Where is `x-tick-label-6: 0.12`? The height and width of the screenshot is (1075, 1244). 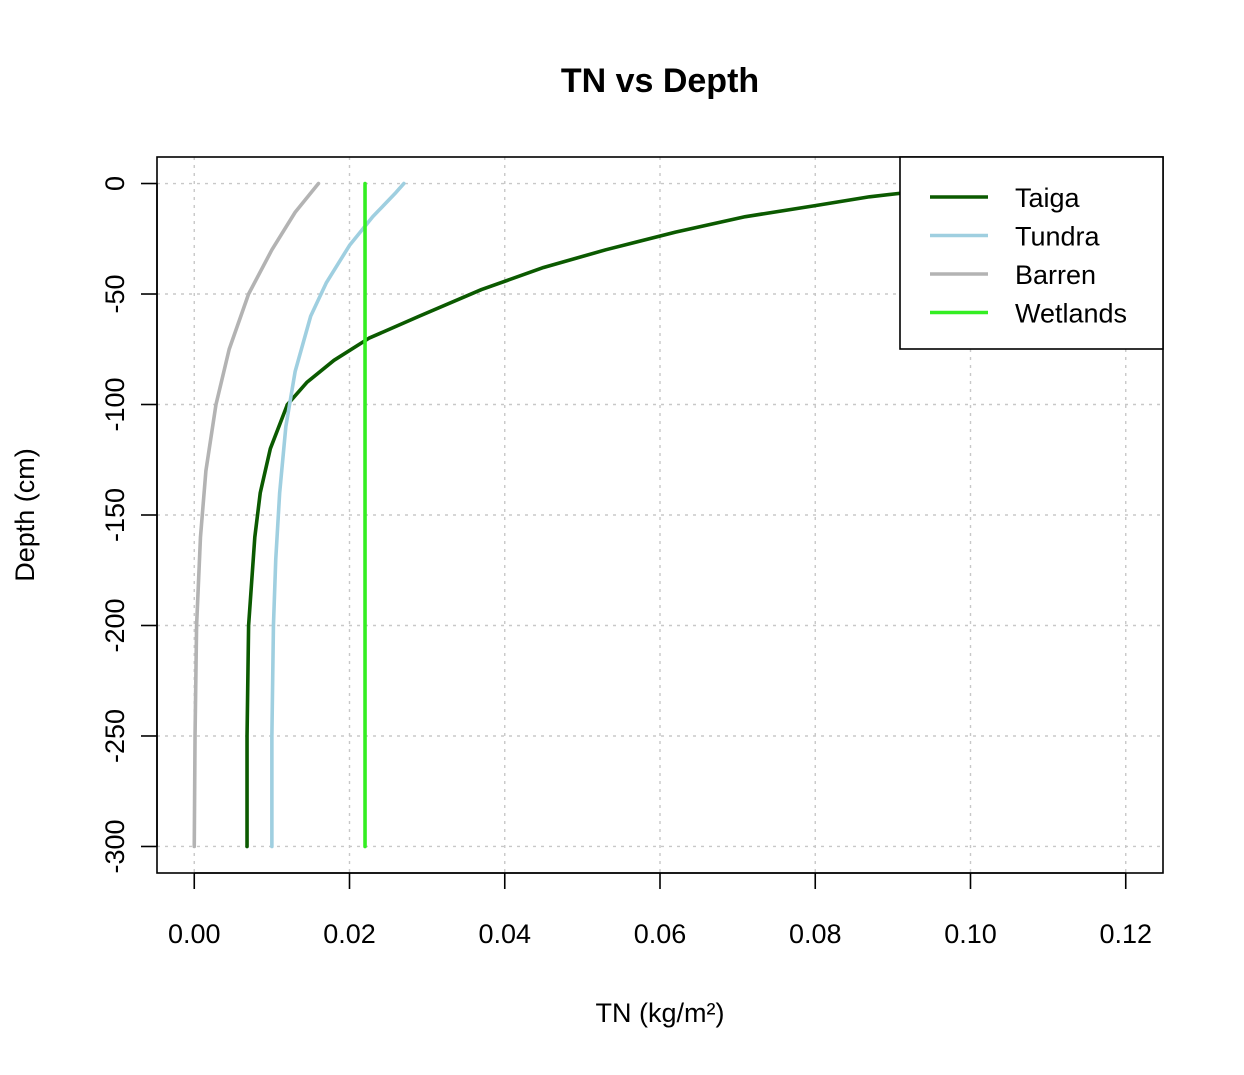
x-tick-label-6: 0.12 is located at coordinates (1125, 934).